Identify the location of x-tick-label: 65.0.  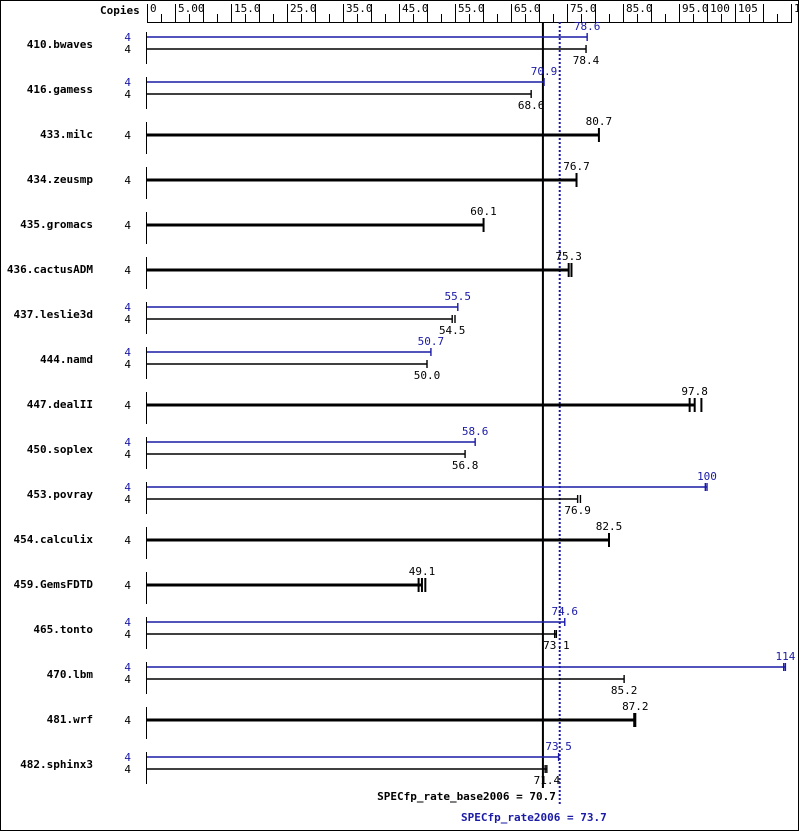
(527, 8).